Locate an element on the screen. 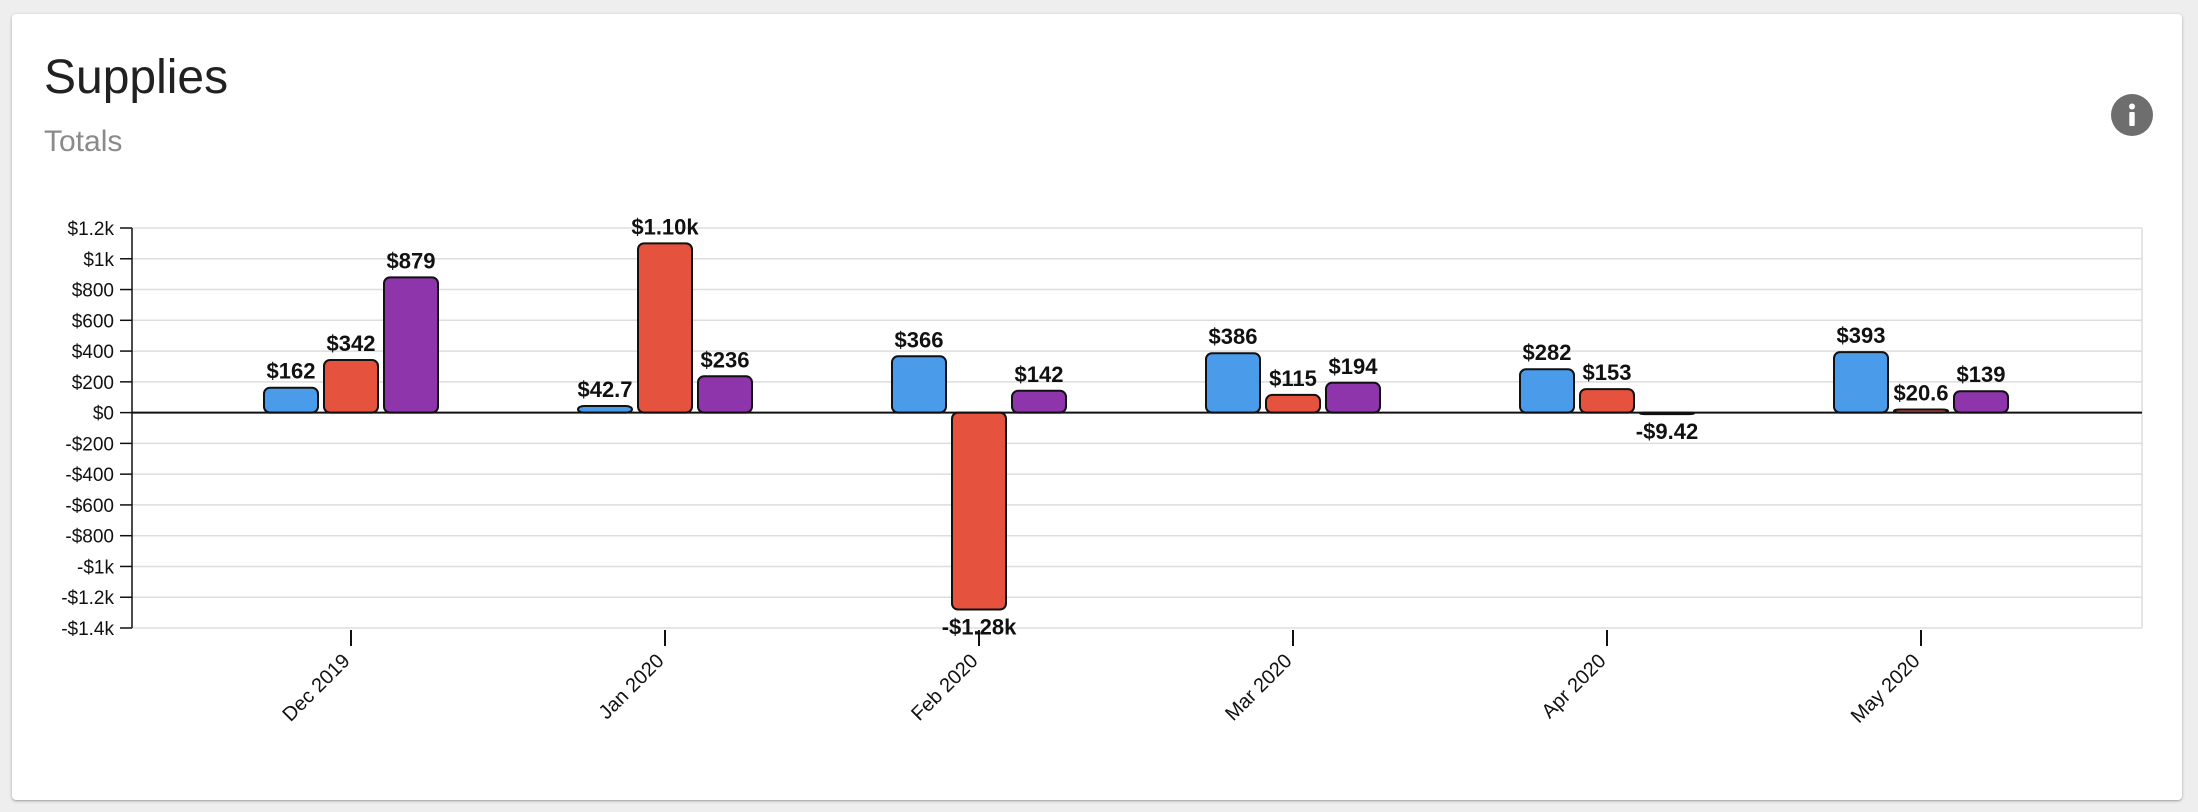 The image size is (2198, 812). y-tick-label: $800 is located at coordinates (93, 291).